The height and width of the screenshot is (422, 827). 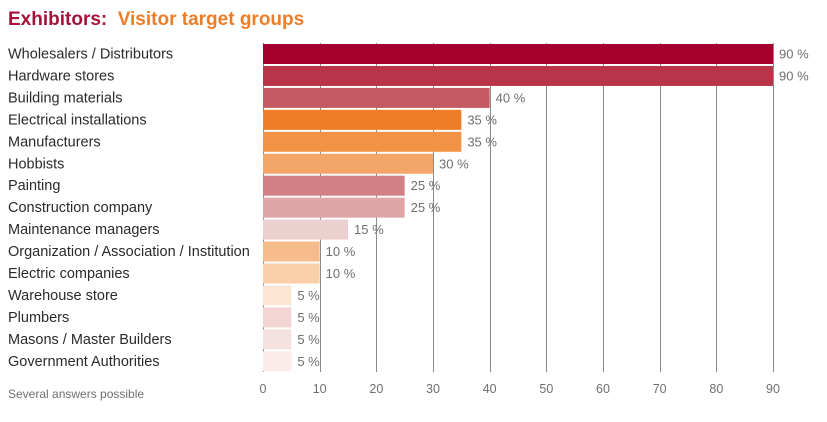 I want to click on tick-layer: 0 10 20 30 40 50 60 70 80 90, so click(x=520, y=389).